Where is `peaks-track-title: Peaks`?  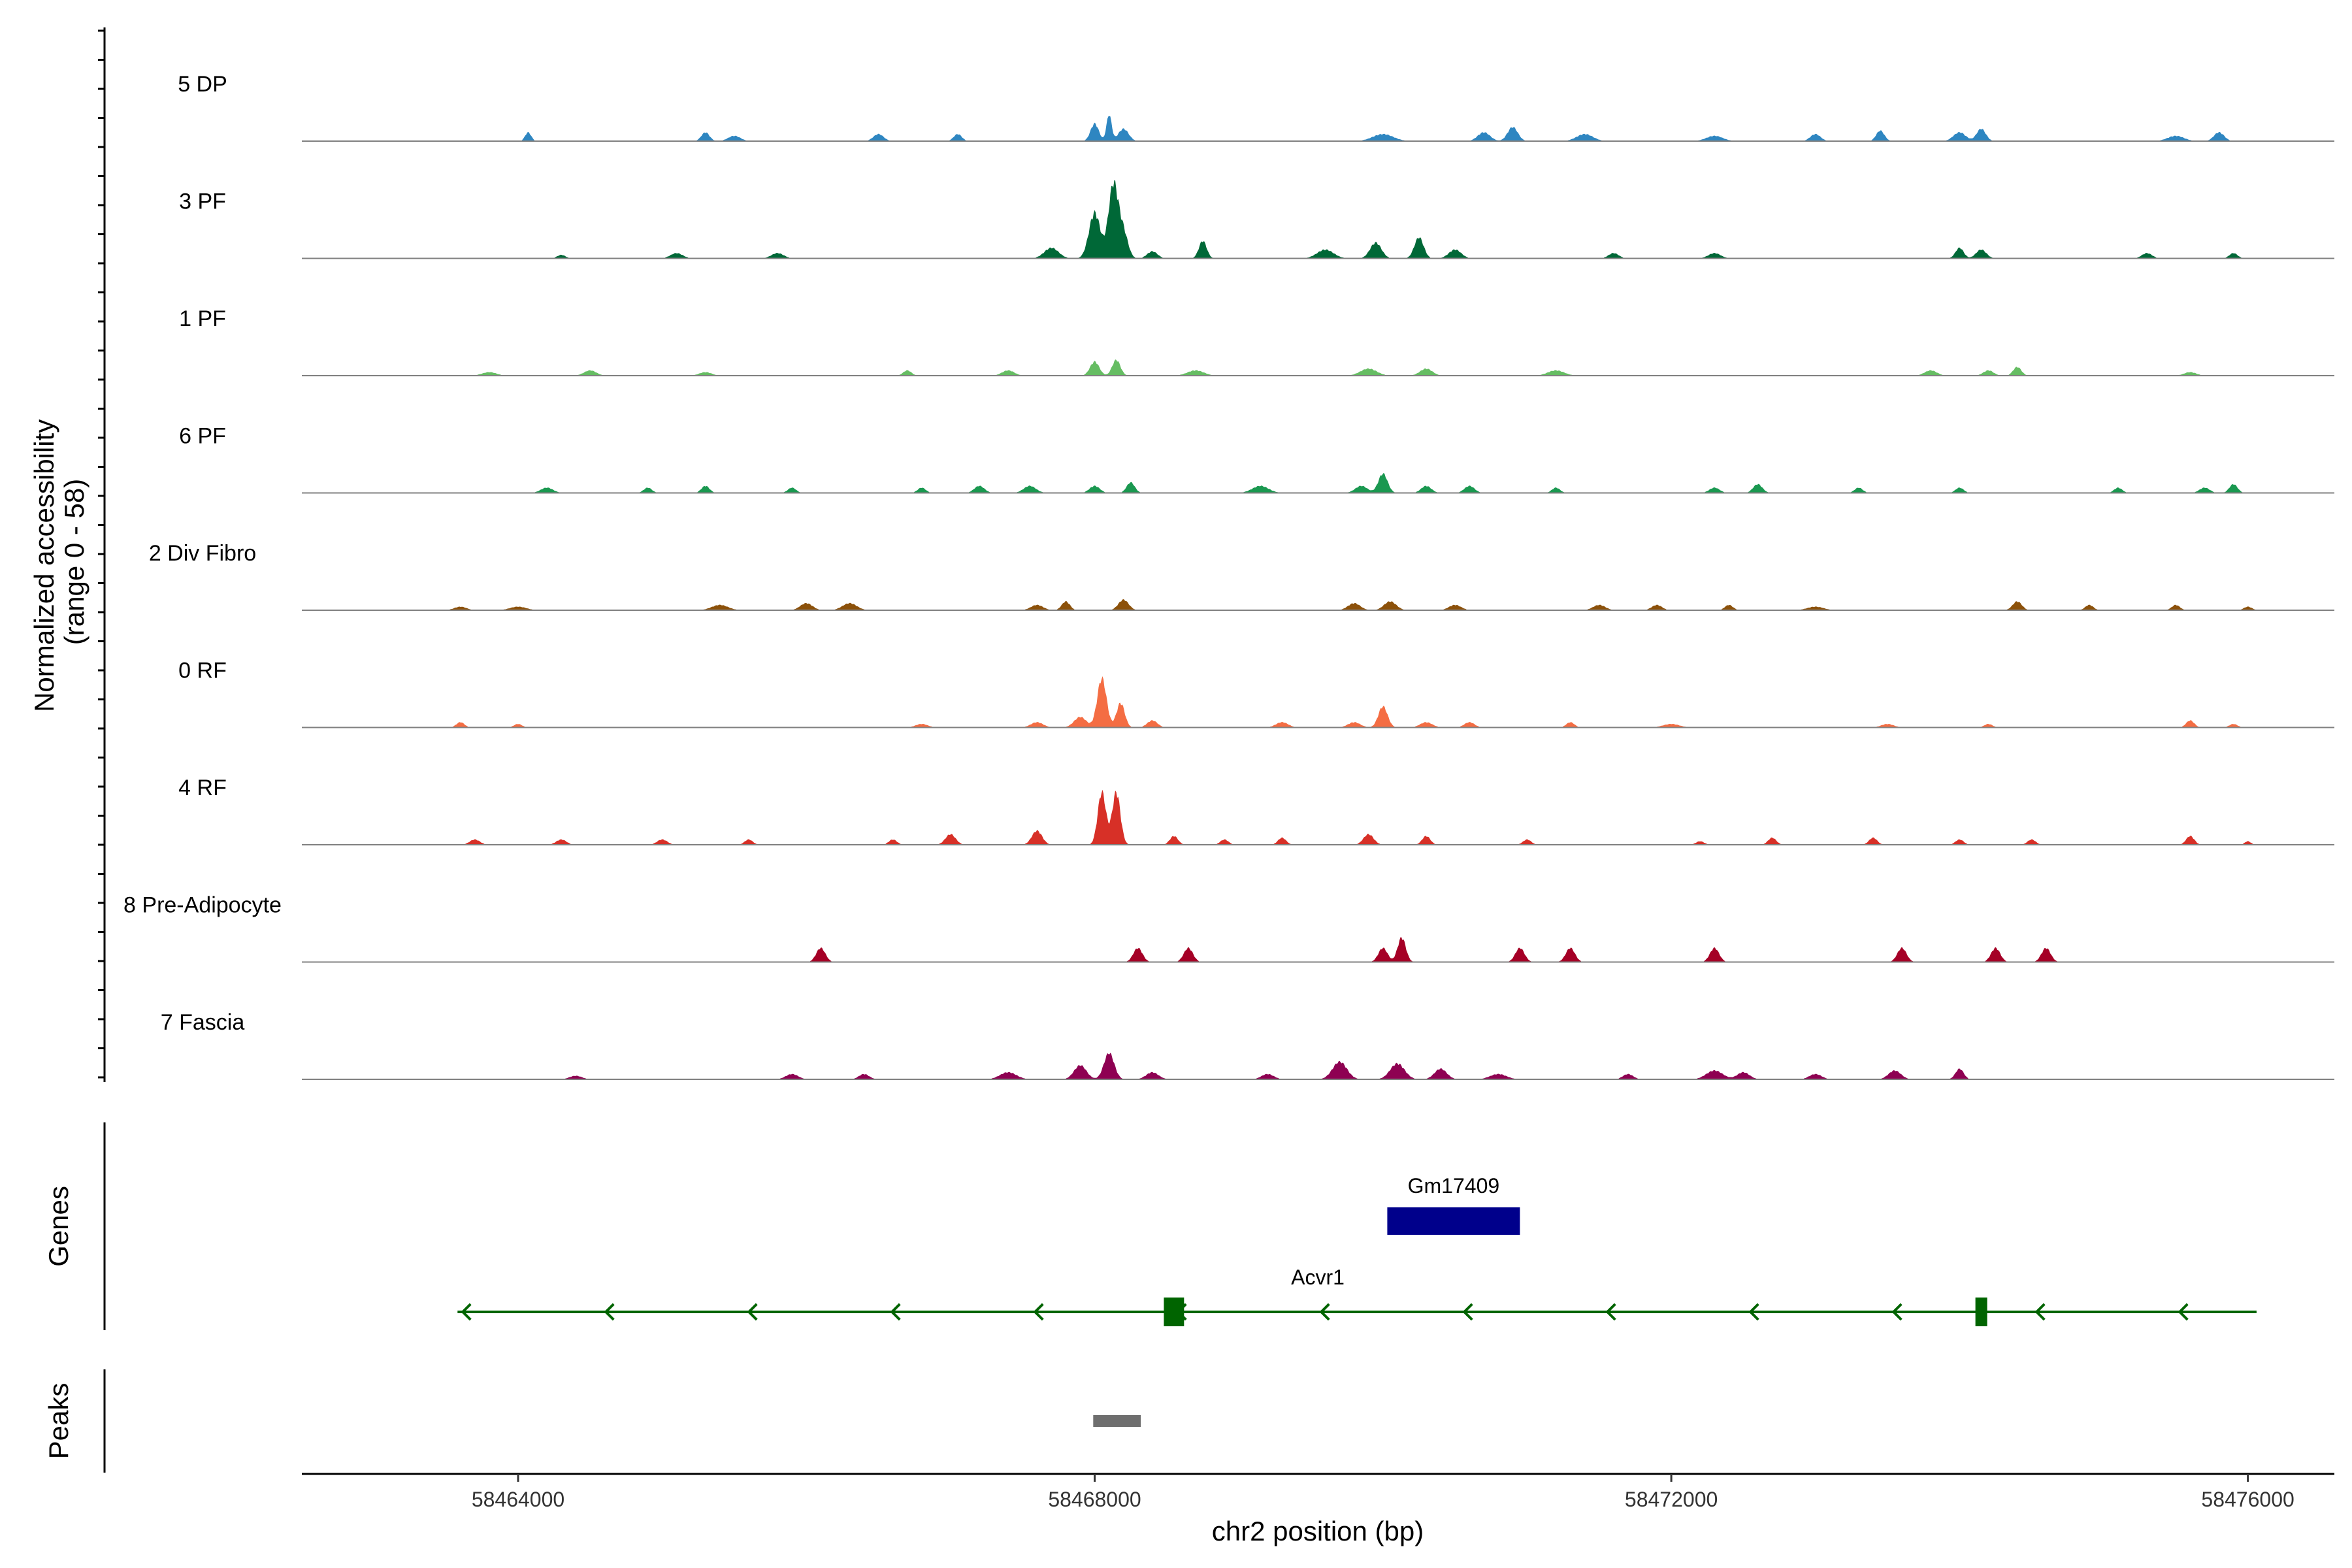 peaks-track-title: Peaks is located at coordinates (58, 1421).